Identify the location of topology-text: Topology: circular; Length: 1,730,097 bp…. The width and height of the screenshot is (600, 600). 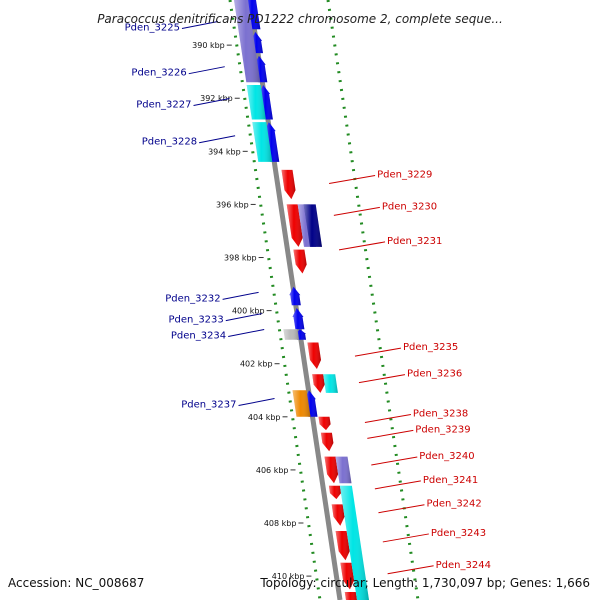
(424, 583).